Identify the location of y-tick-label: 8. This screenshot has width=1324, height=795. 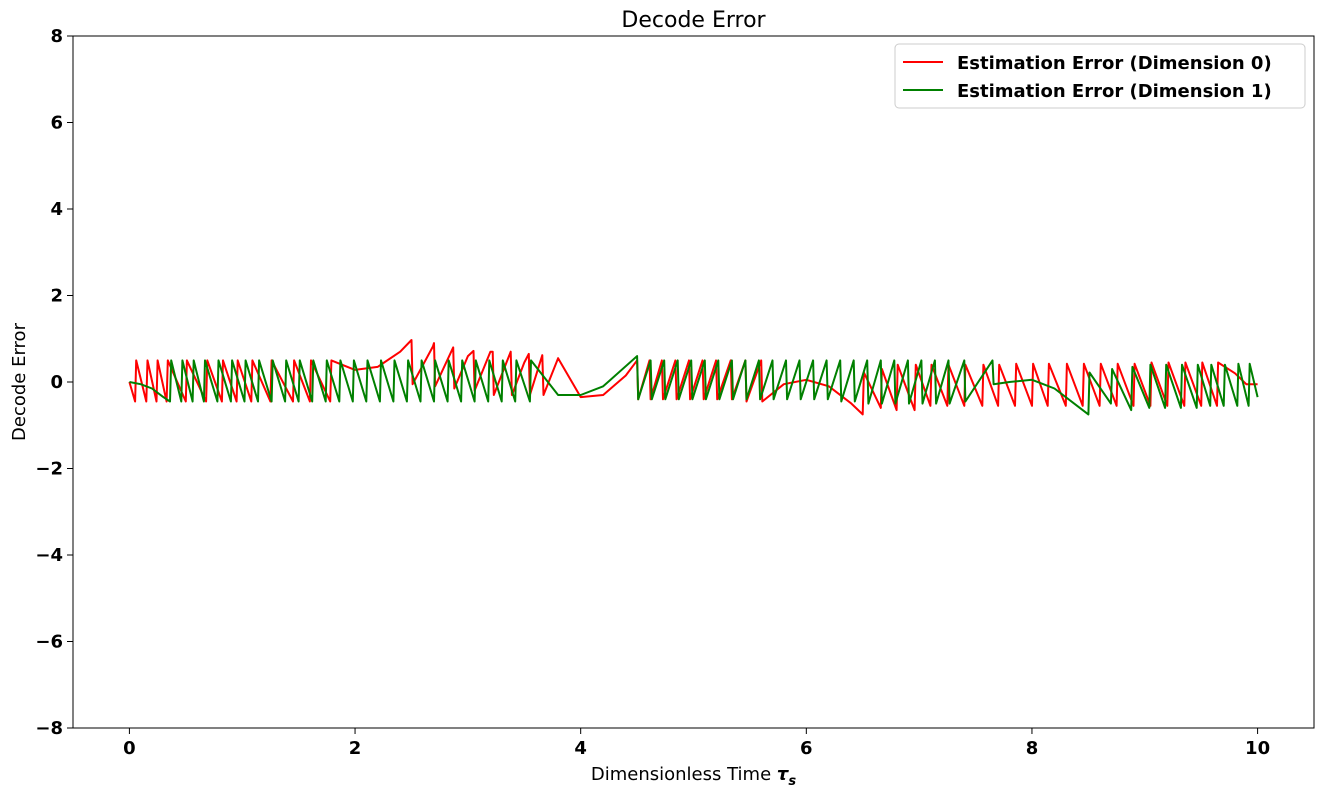
(56, 36).